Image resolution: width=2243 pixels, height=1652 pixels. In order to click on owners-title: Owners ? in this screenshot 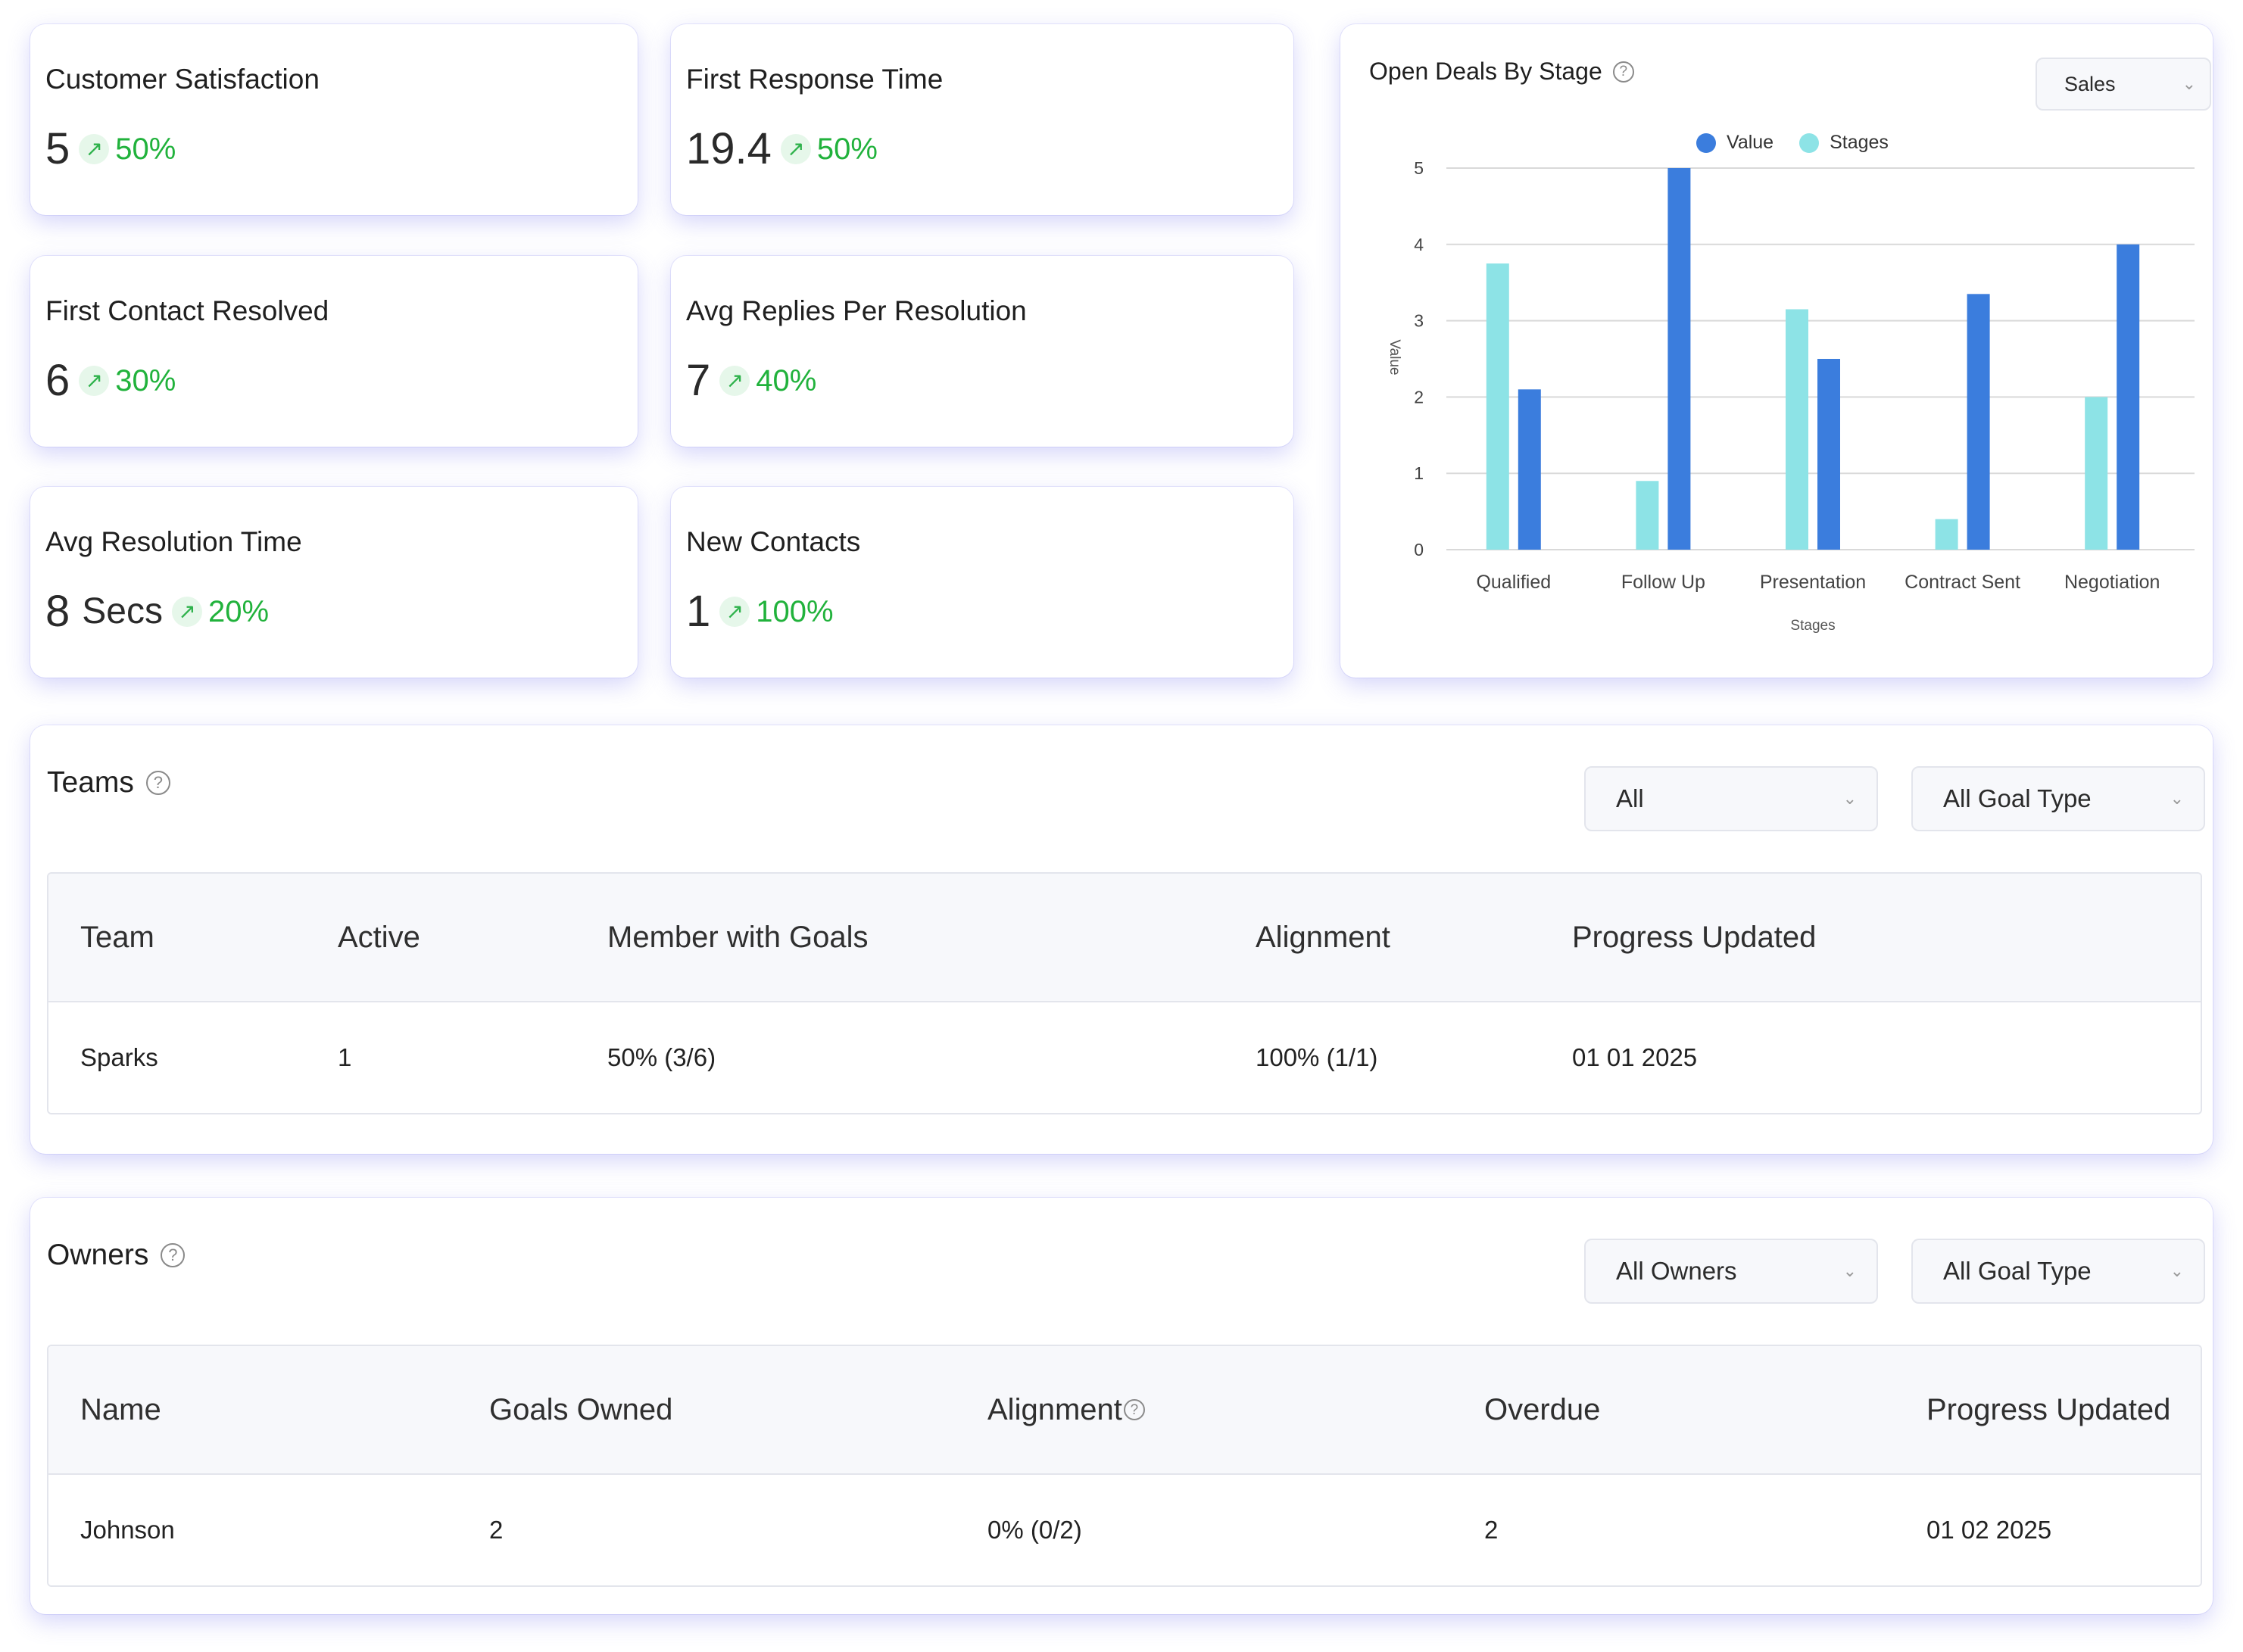, I will do `click(116, 1255)`.